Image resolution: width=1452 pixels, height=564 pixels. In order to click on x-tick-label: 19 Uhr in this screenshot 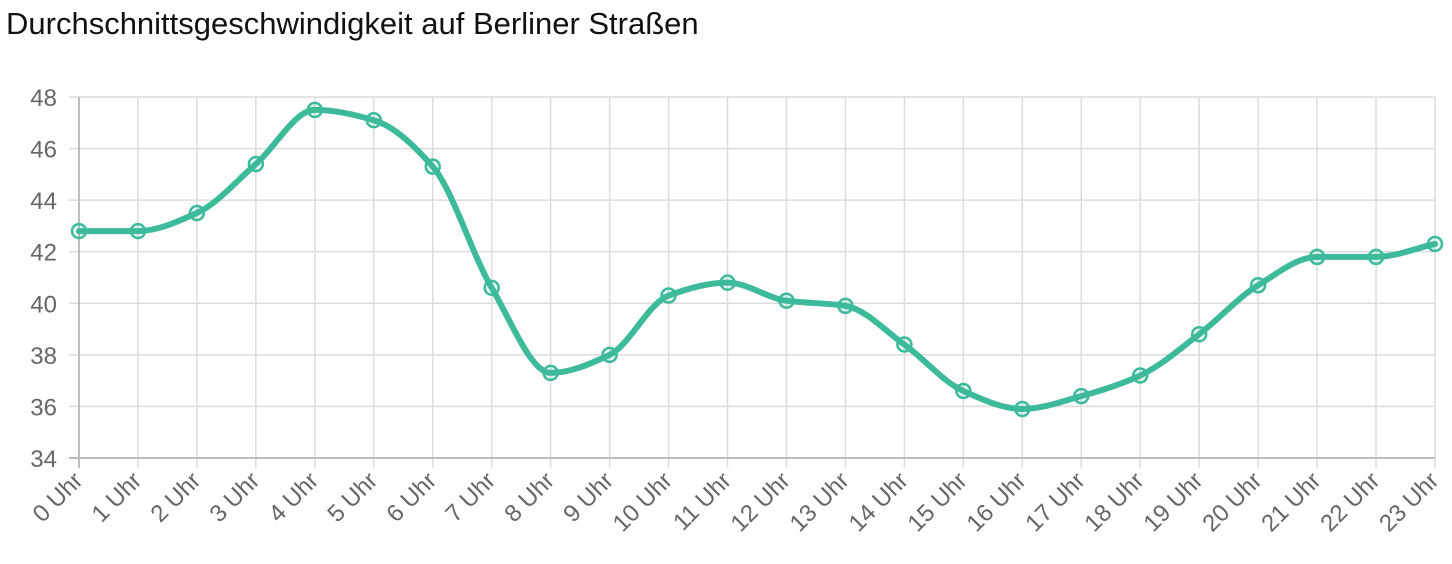, I will do `click(1173, 502)`.